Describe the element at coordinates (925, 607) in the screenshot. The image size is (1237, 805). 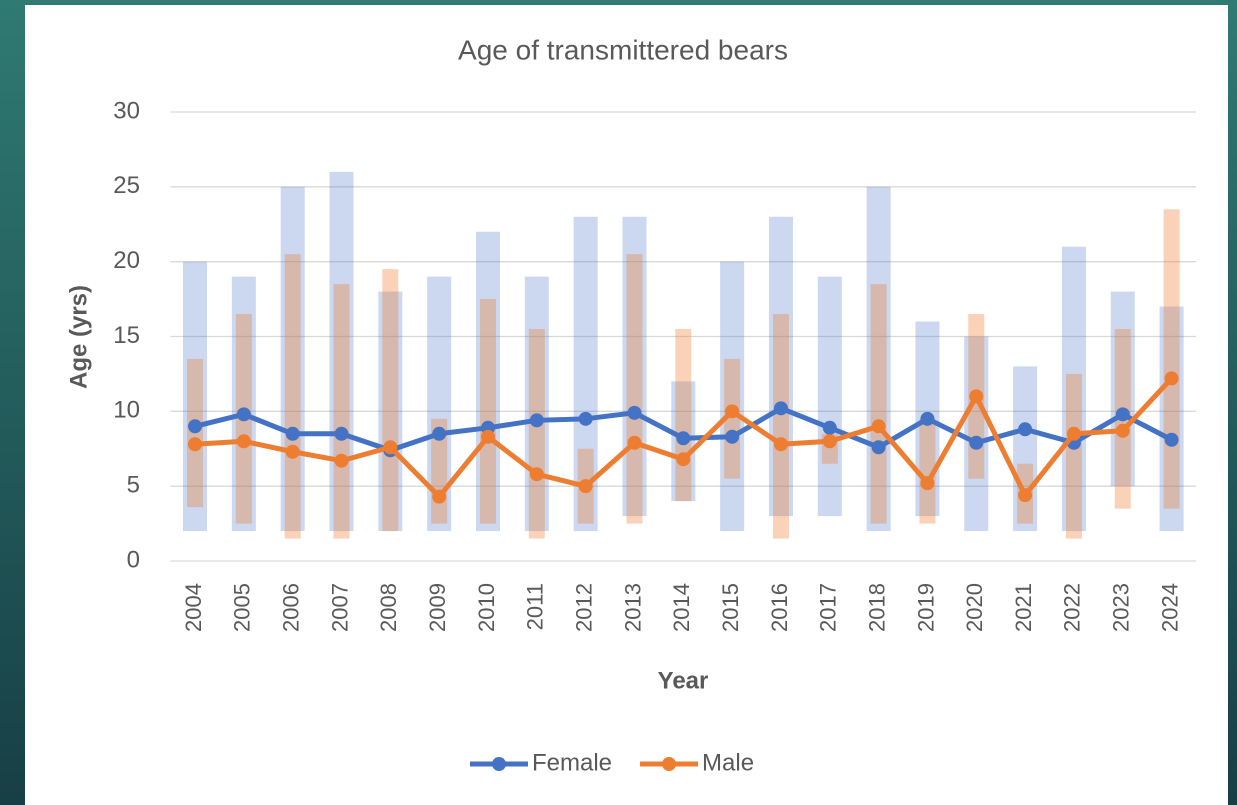
I see `x-tick-label: 2019` at that location.